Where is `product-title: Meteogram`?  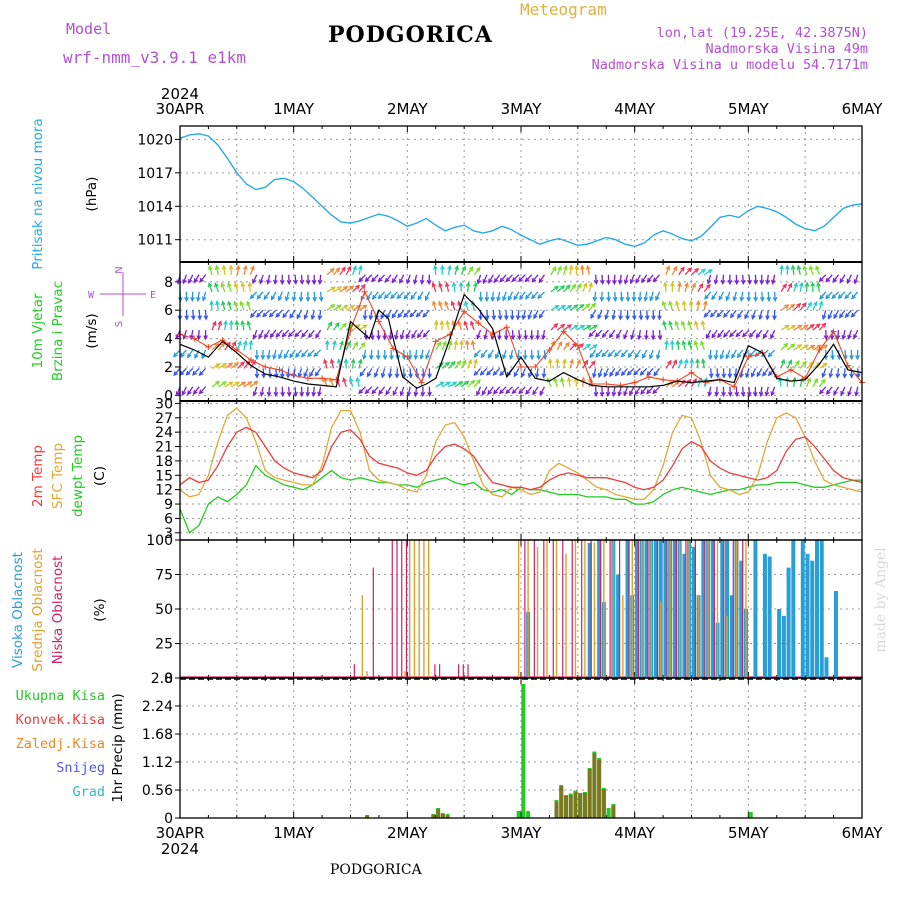
product-title: Meteogram is located at coordinates (563, 9).